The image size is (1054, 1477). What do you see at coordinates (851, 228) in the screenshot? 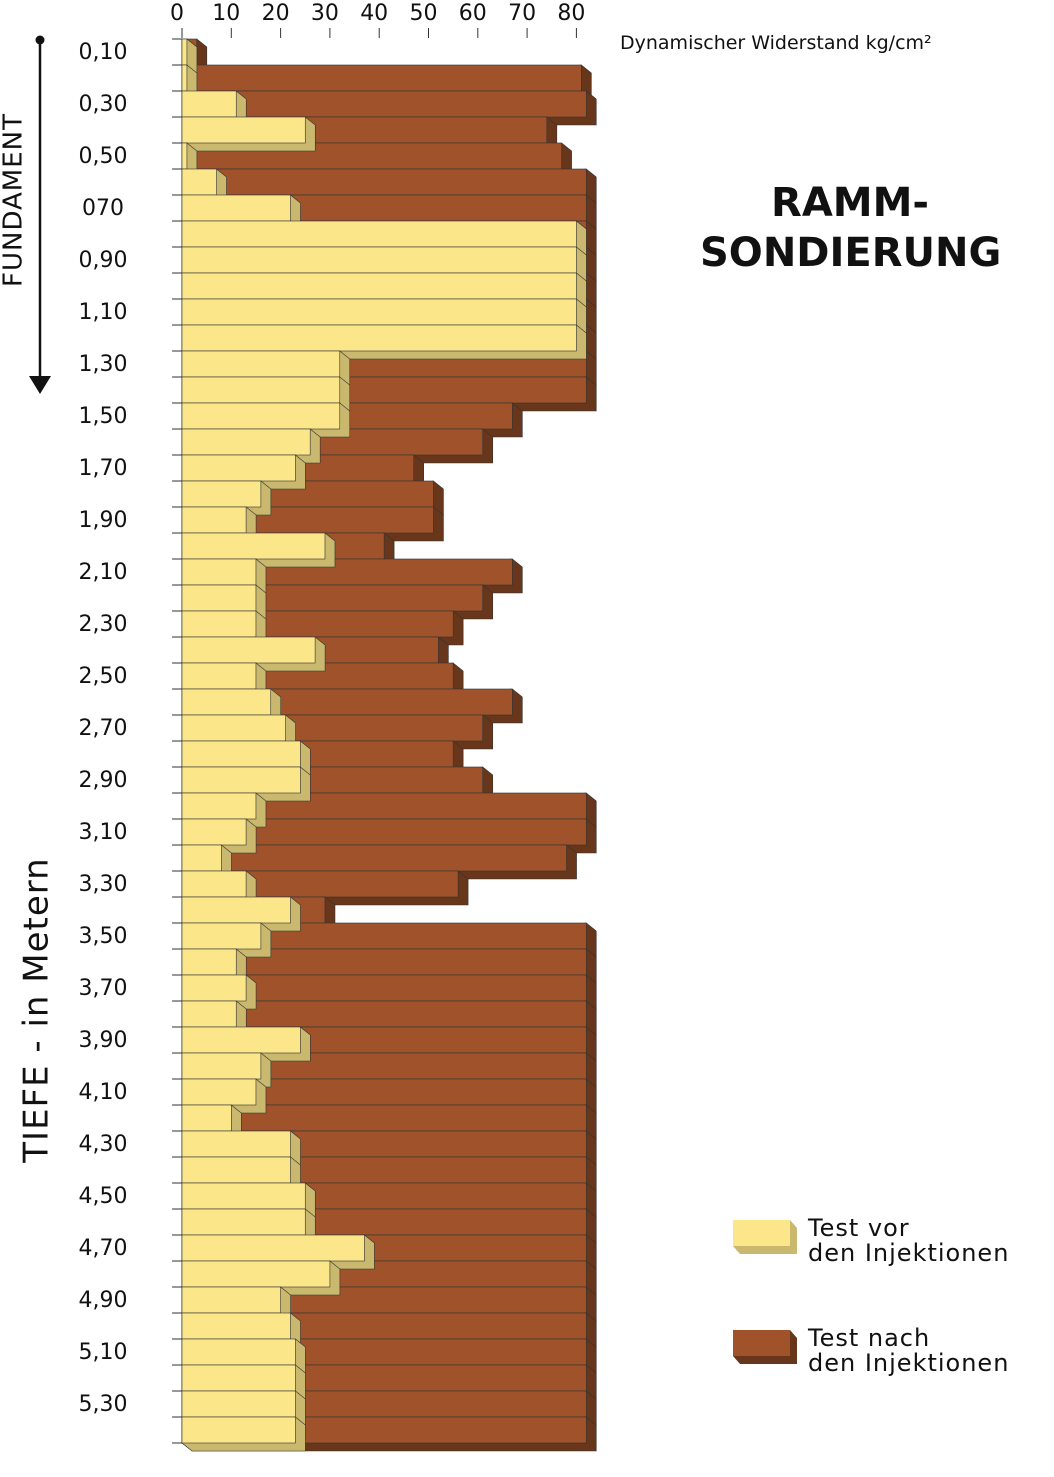
I see `chart-title: RAMM-SONDIERUNG` at bounding box center [851, 228].